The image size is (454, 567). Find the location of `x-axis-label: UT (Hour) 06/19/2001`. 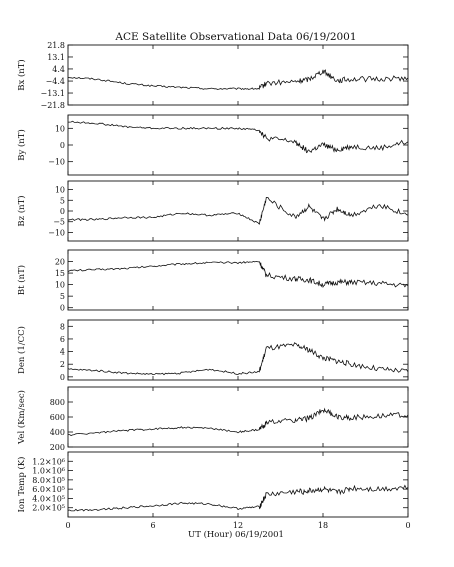

x-axis-label: UT (Hour) 06/19/2001 is located at coordinates (236, 534).